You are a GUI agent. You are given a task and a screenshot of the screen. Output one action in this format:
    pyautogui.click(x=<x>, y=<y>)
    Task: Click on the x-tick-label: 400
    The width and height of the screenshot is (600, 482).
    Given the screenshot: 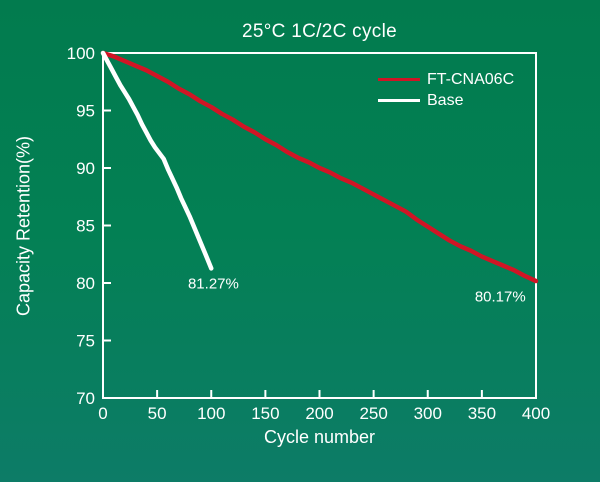 What is the action you would take?
    pyautogui.click(x=536, y=413)
    